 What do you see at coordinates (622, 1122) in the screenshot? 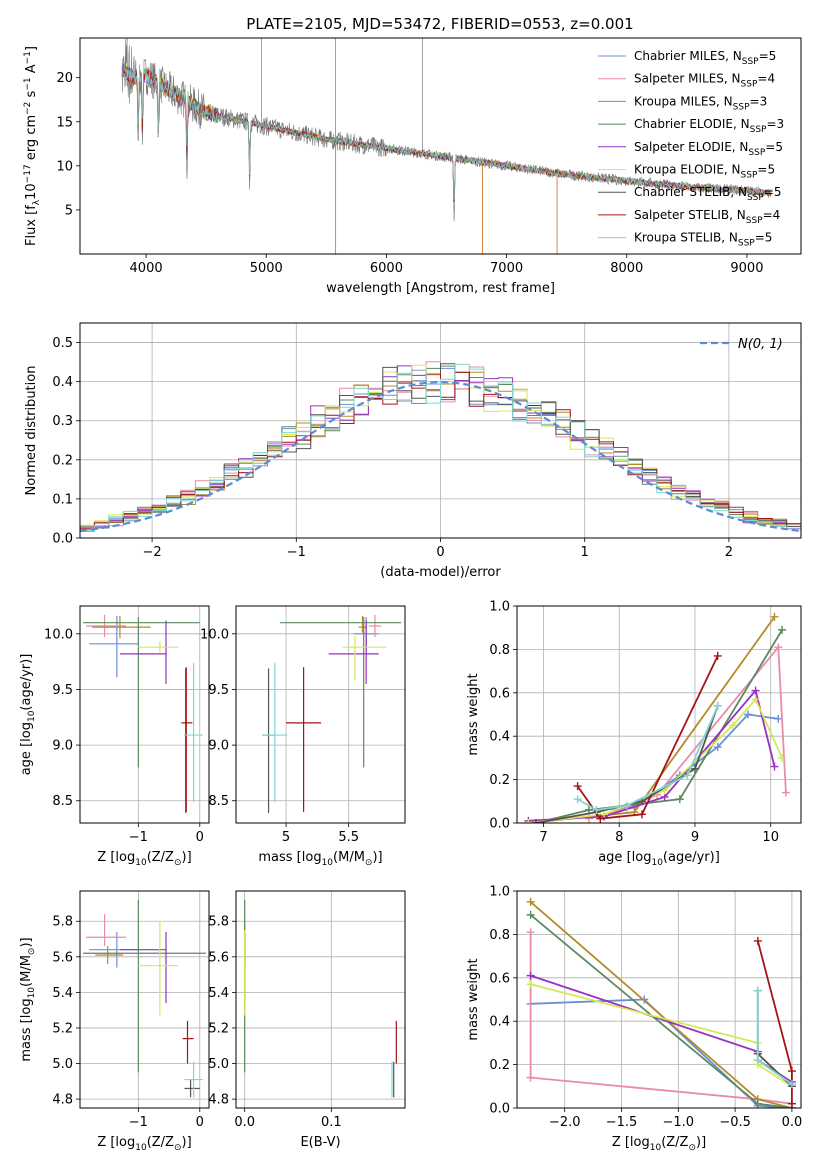
I see `x-tick-label: −1.5` at bounding box center [622, 1122].